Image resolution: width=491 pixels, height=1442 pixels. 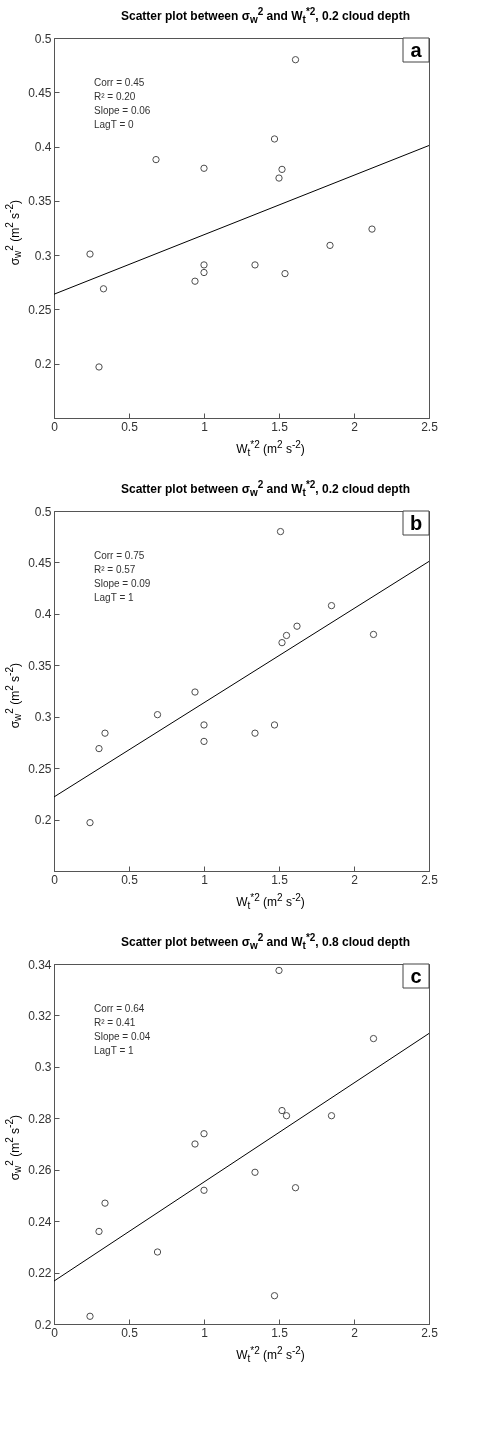 I want to click on annotation: b, so click(x=416, y=523).